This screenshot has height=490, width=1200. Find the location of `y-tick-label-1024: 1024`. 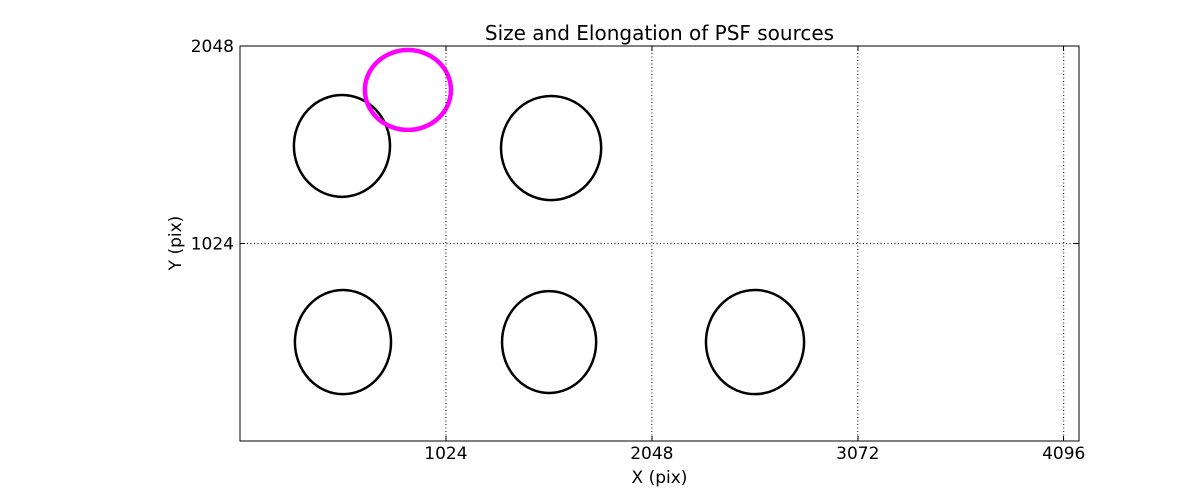

y-tick-label-1024: 1024 is located at coordinates (212, 245).